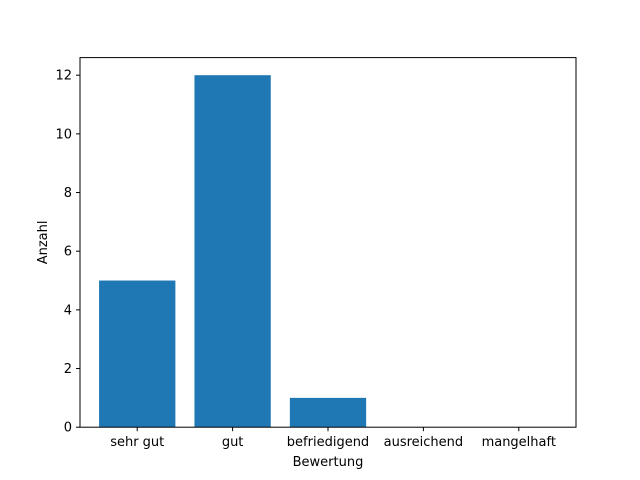 This screenshot has width=640, height=480. What do you see at coordinates (328, 442) in the screenshot?
I see `x-tick-label: befriedigend` at bounding box center [328, 442].